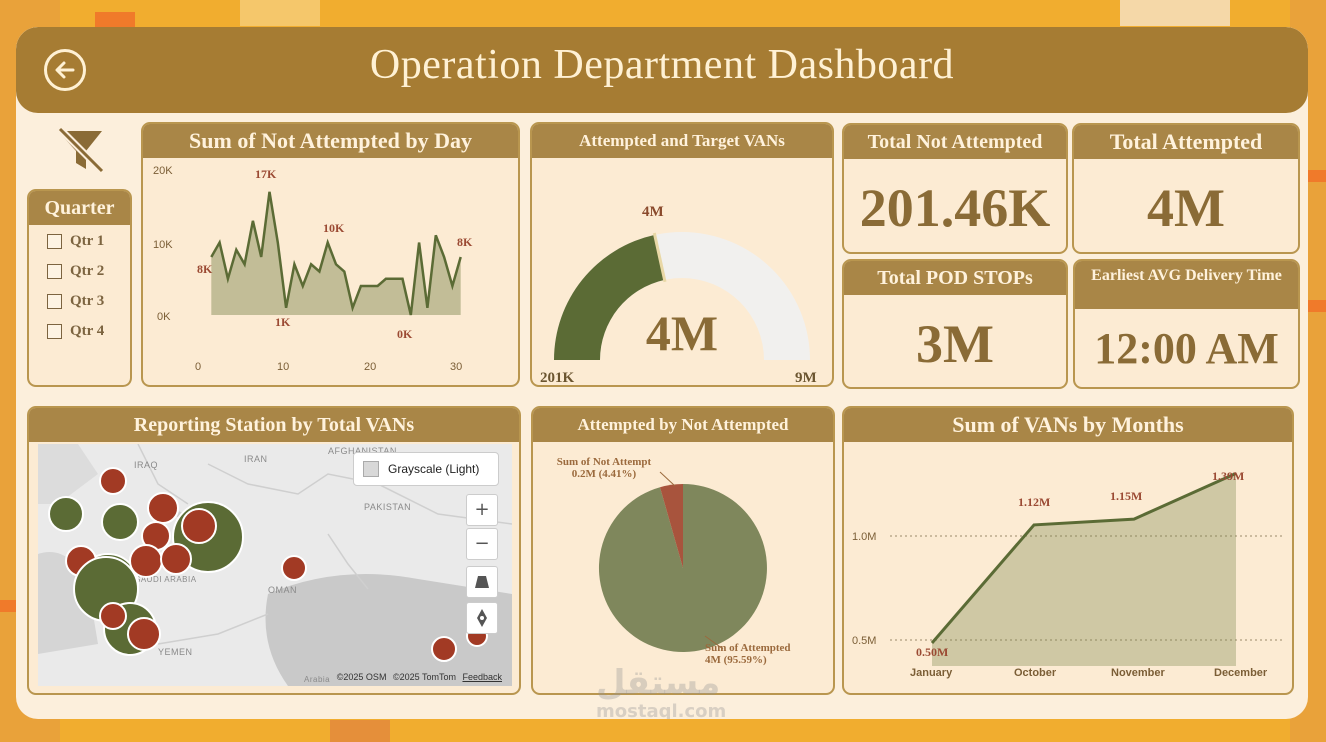 The image size is (1326, 742). What do you see at coordinates (175, 652) in the screenshot?
I see `map-label: YEMEN` at bounding box center [175, 652].